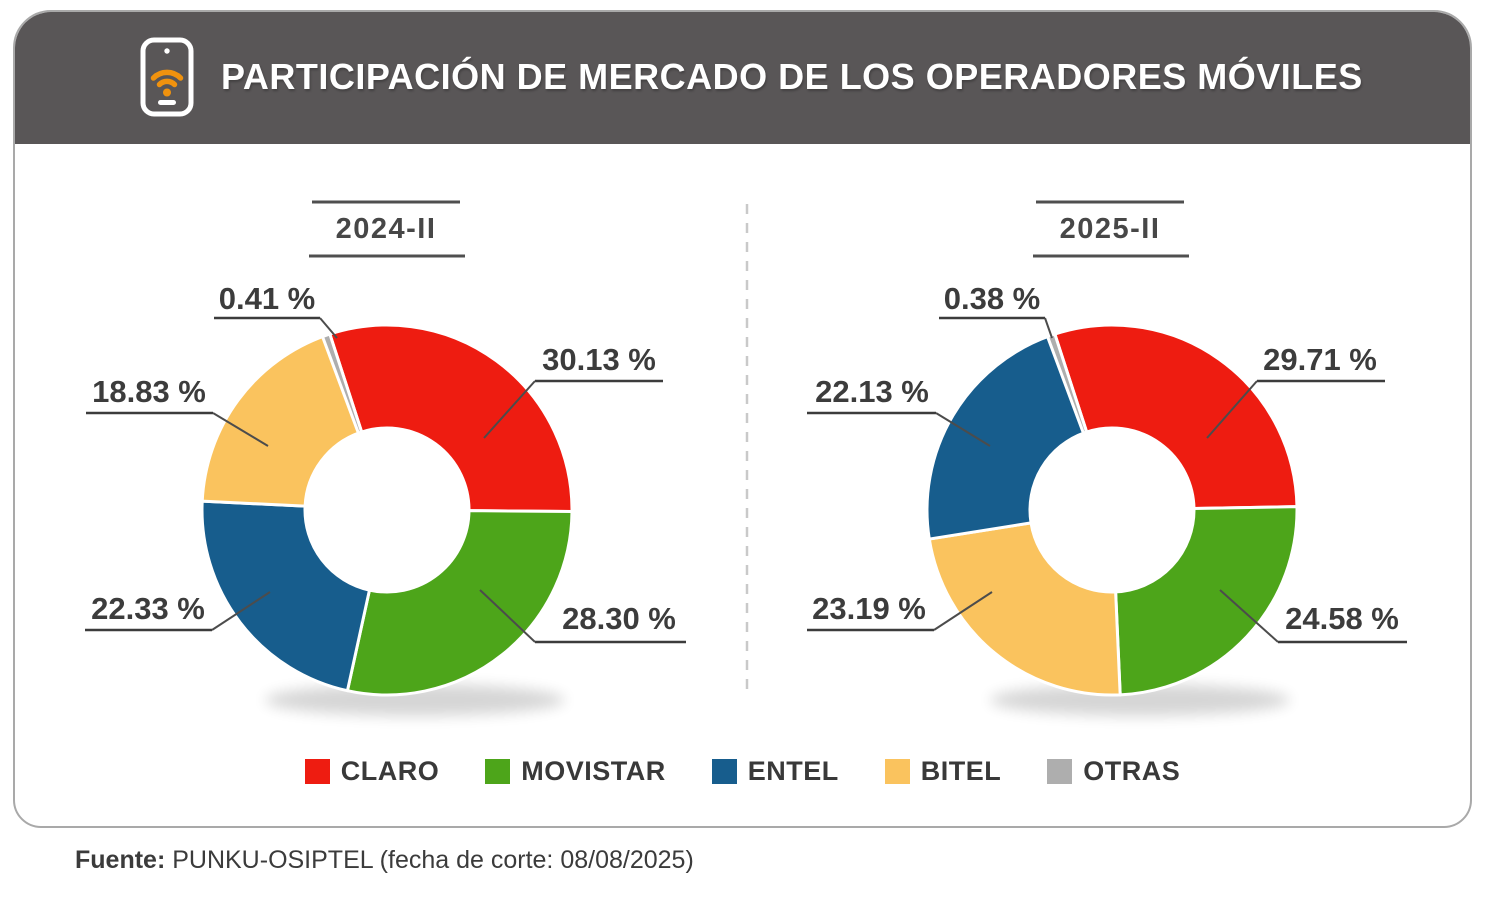  Describe the element at coordinates (1295, 390) in the screenshot. I see `label-2025-claro: 29.71 %` at that location.